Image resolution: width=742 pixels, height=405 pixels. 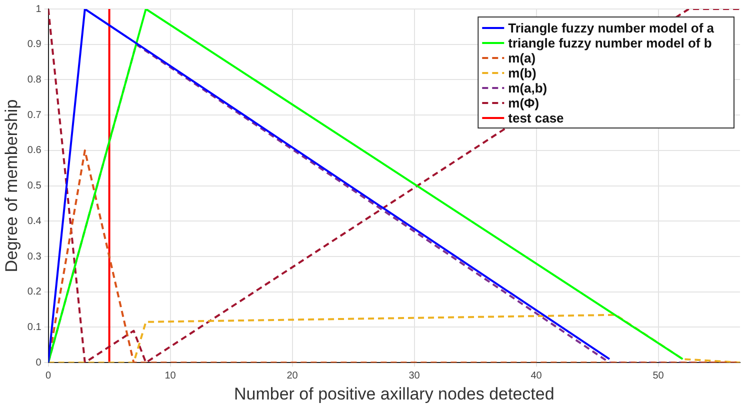 What do you see at coordinates (34, 186) in the screenshot?
I see `y-tick-label: 0.5` at bounding box center [34, 186].